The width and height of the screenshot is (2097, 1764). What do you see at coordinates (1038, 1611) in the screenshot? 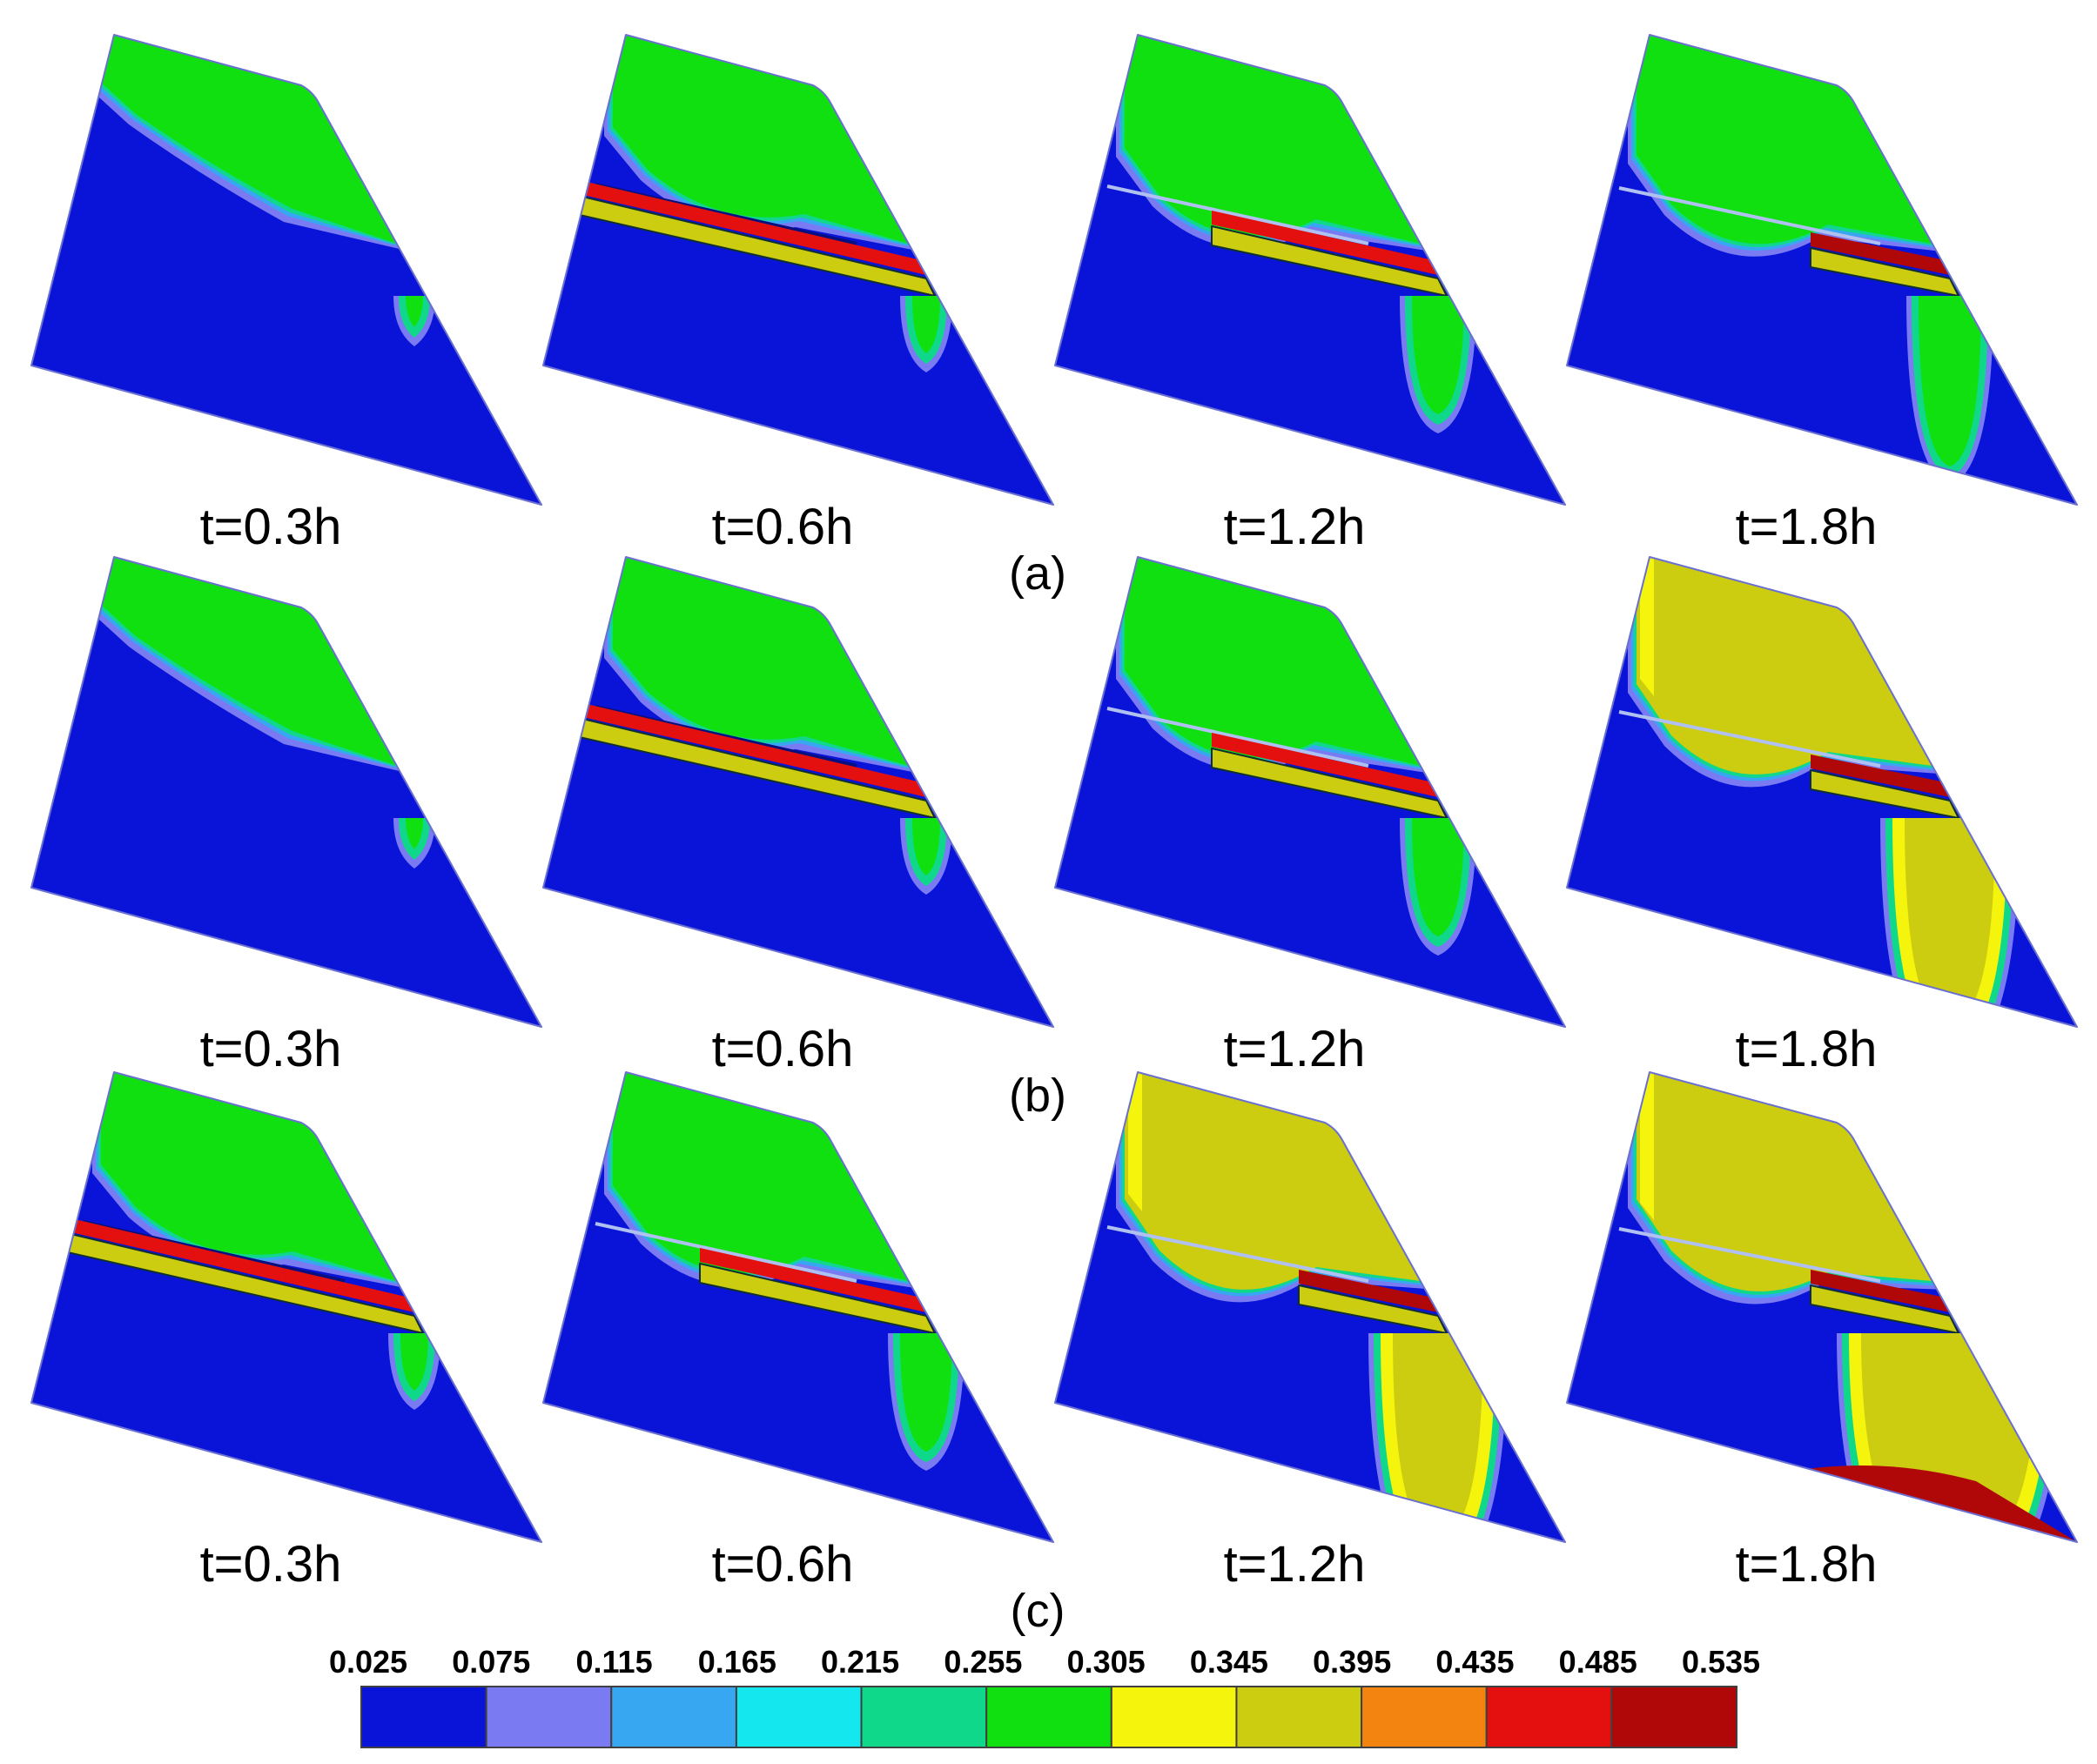
I see `row-label: (c)` at bounding box center [1038, 1611].